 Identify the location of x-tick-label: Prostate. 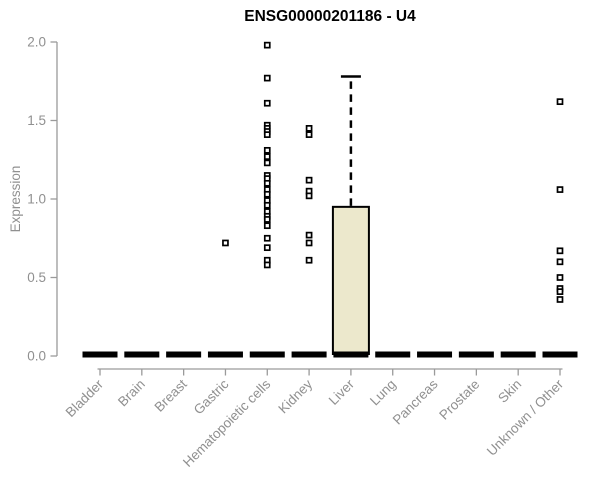
(459, 400).